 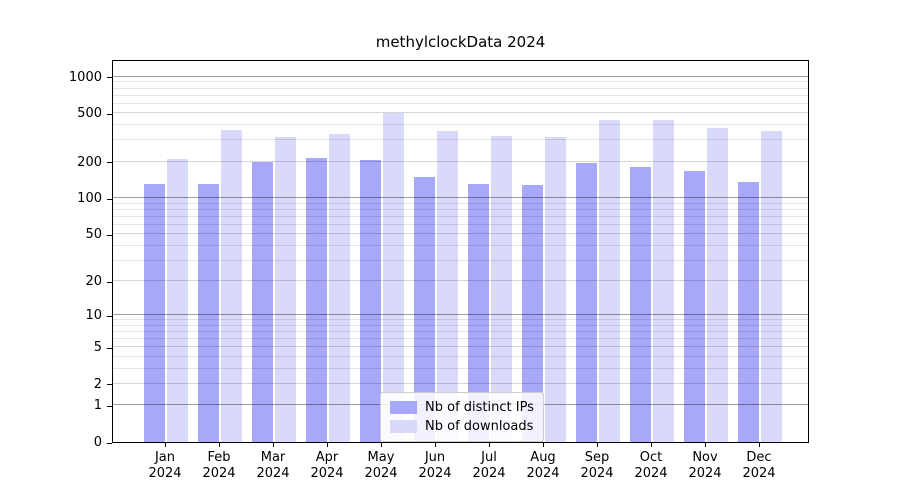 What do you see at coordinates (586, 302) in the screenshot?
I see `bar-ips-sep` at bounding box center [586, 302].